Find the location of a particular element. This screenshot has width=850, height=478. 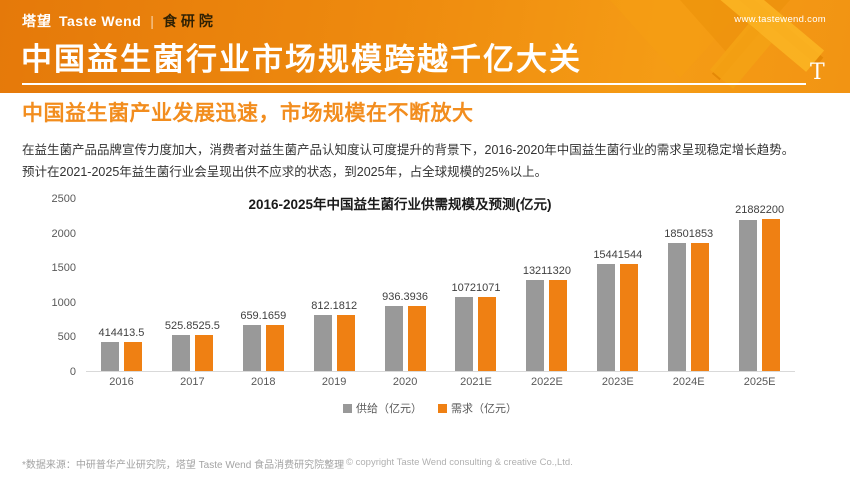

bar-value-label: 936.3936 is located at coordinates (405, 297).